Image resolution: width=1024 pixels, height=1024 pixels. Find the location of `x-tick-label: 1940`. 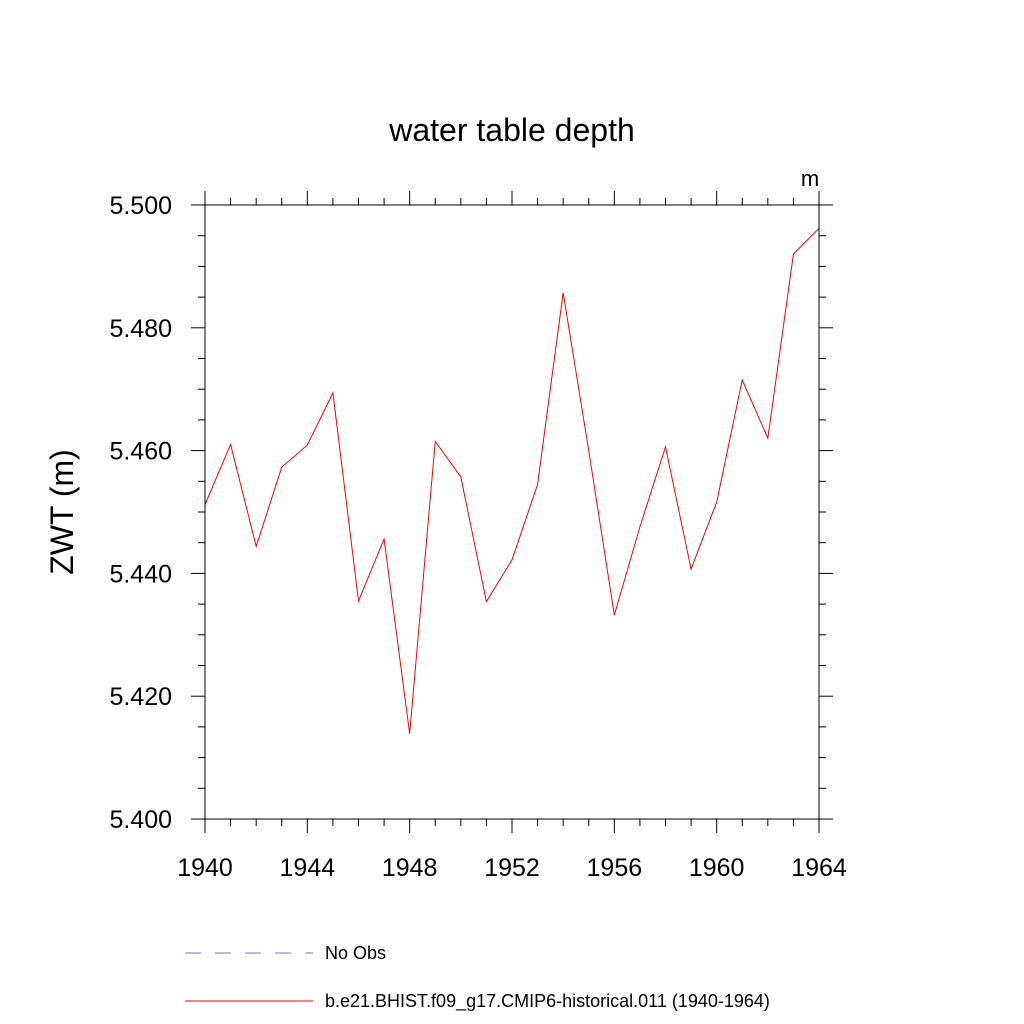

x-tick-label: 1940 is located at coordinates (205, 868).